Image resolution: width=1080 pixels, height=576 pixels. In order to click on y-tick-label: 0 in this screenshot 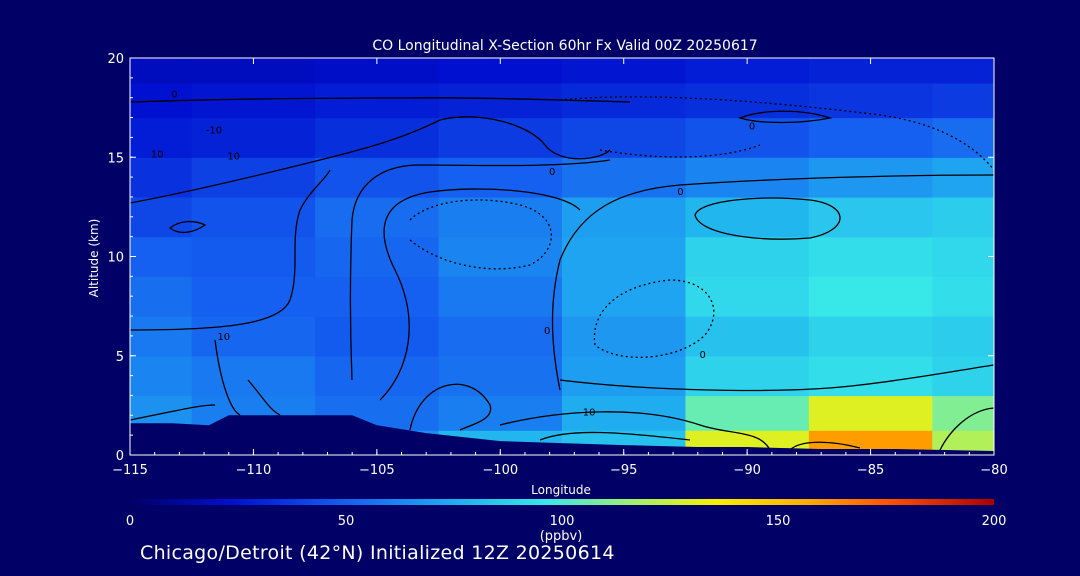, I will do `click(120, 456)`.